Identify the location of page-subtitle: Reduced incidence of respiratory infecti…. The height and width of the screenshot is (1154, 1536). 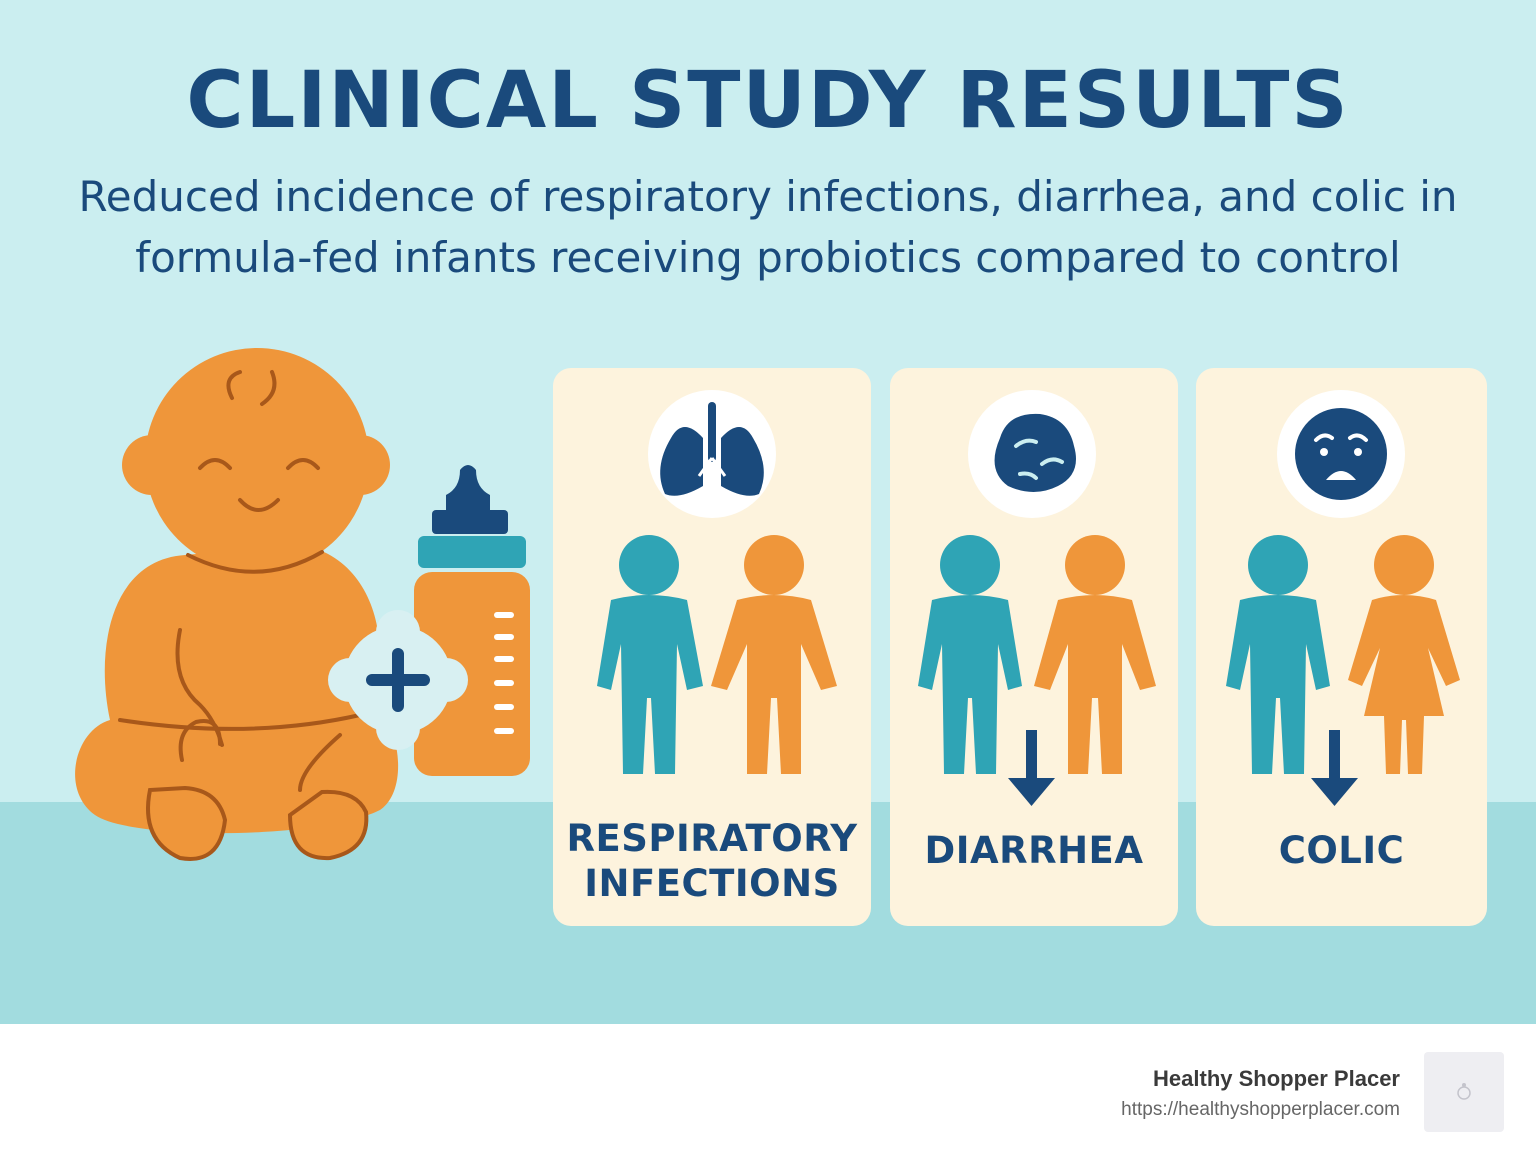
(768, 227).